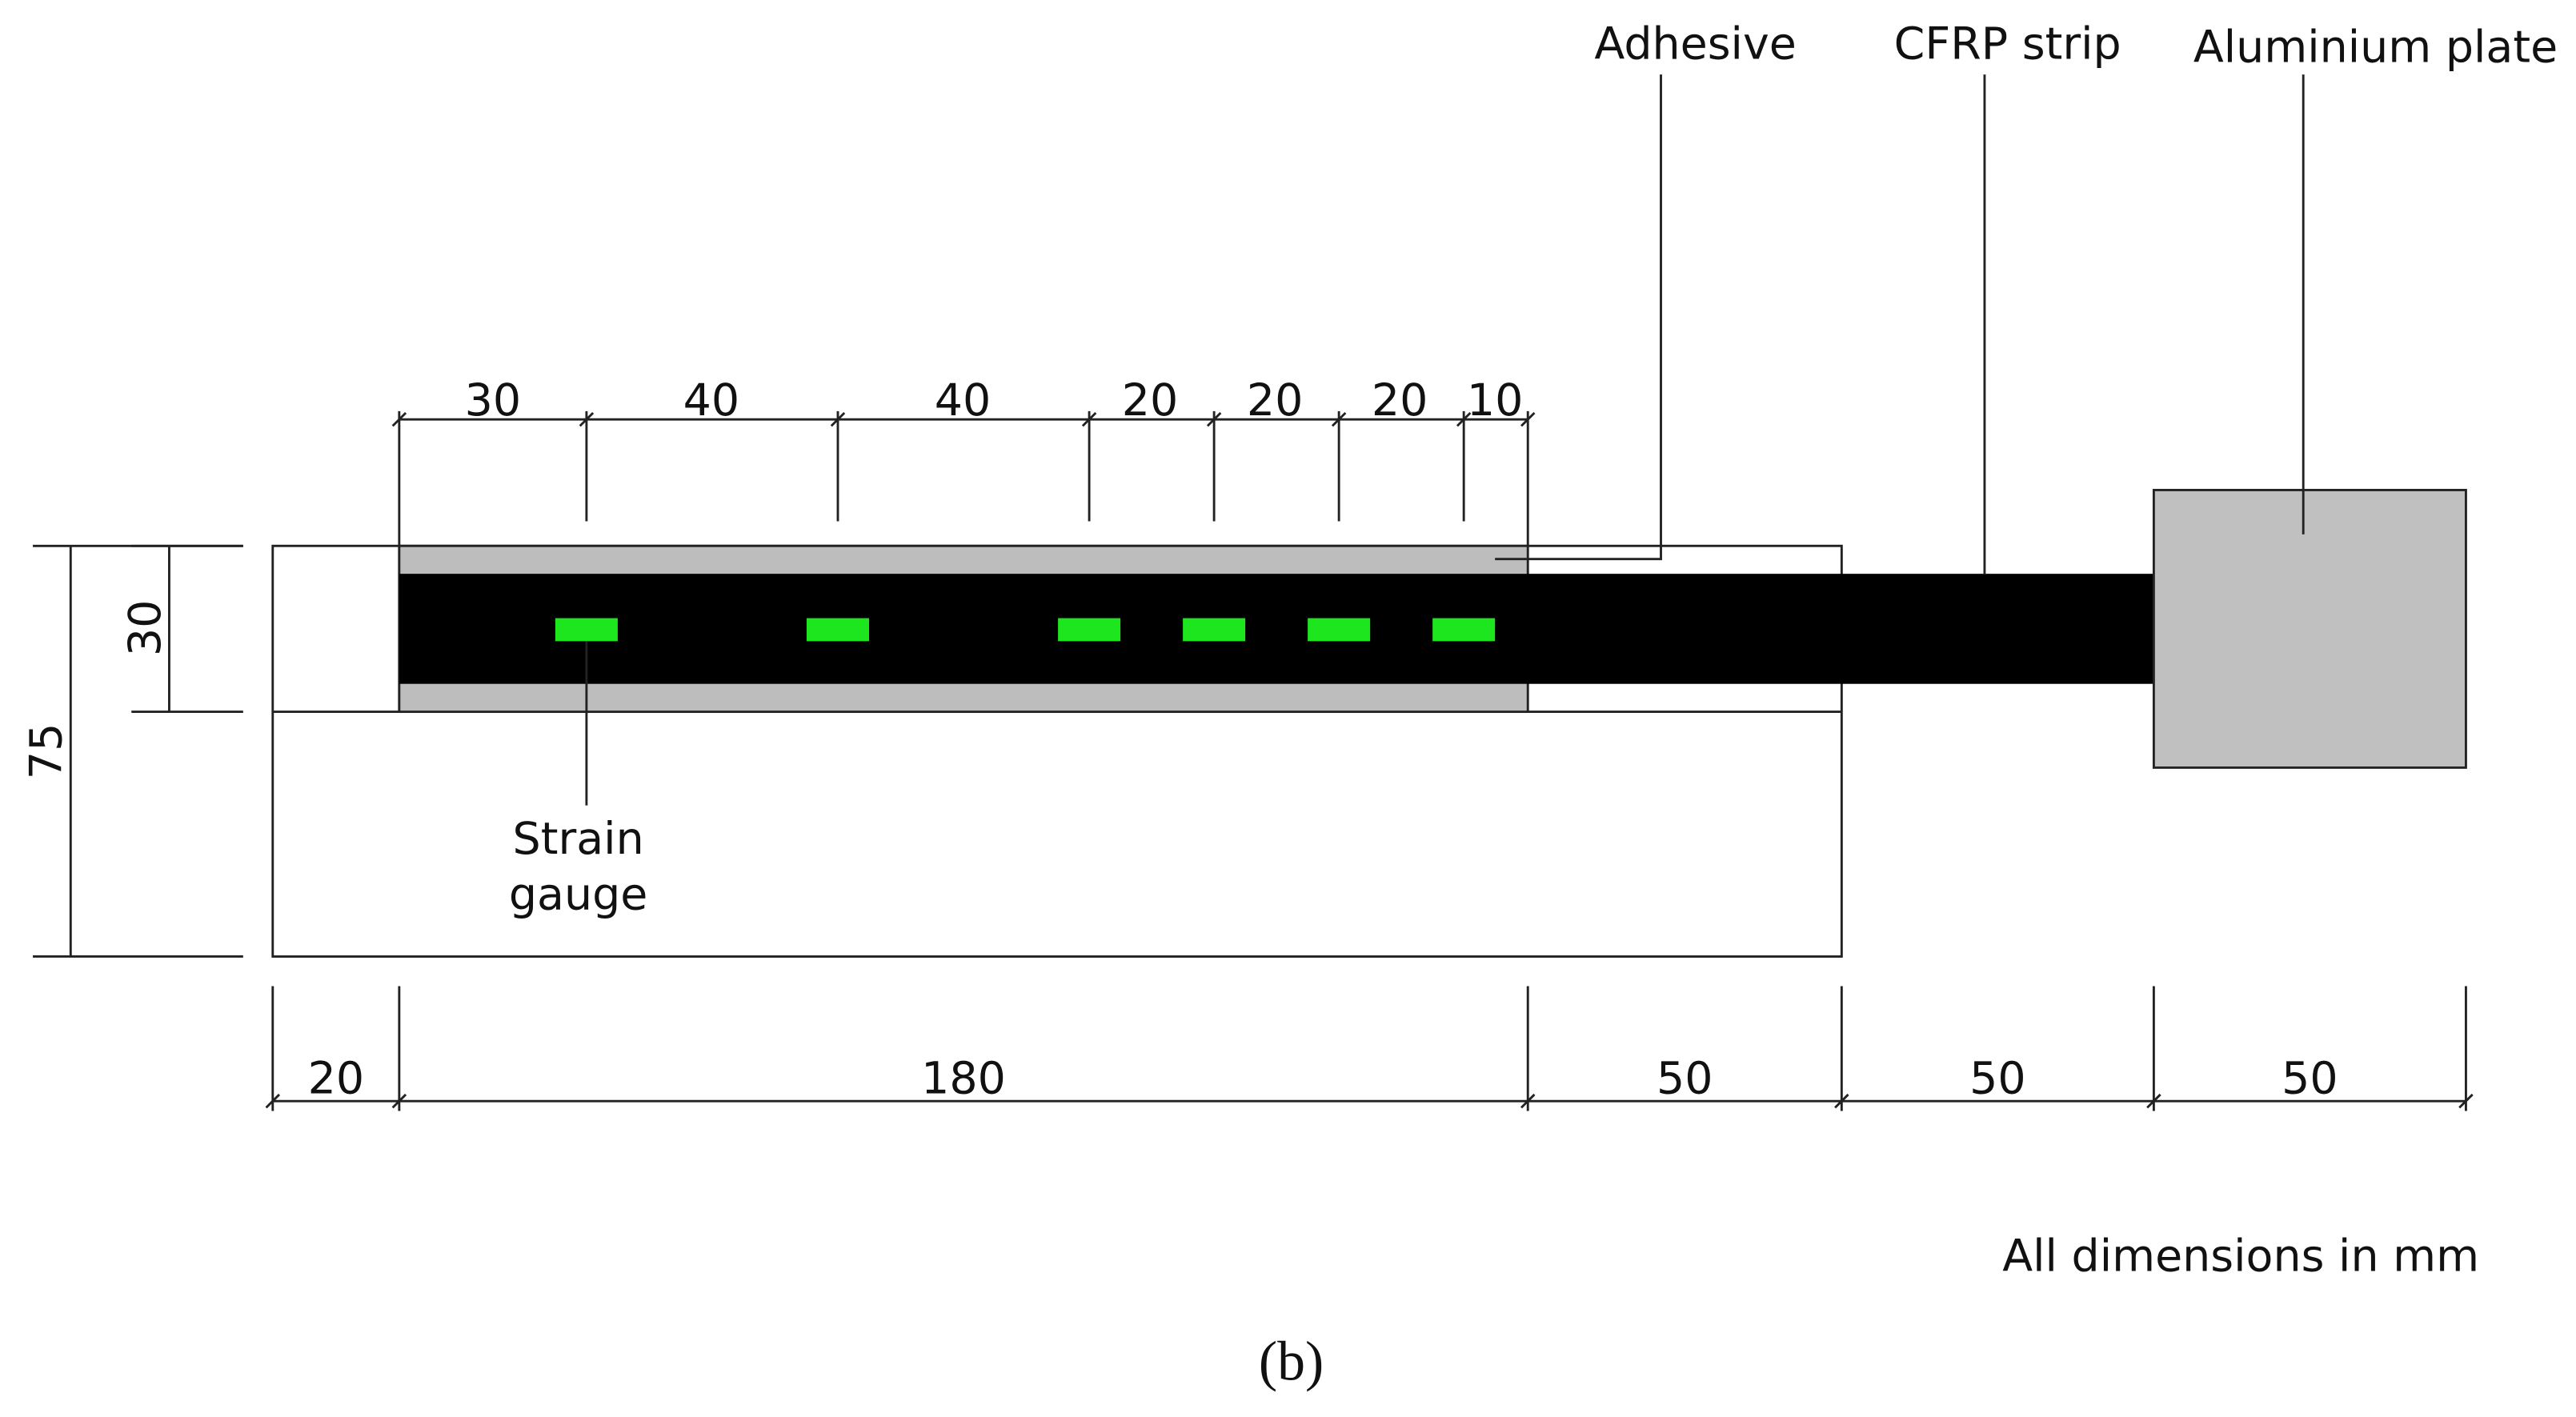 This screenshot has width=2576, height=1417. What do you see at coordinates (2375, 47) in the screenshot?
I see `plate-label: Aluminium plate` at bounding box center [2375, 47].